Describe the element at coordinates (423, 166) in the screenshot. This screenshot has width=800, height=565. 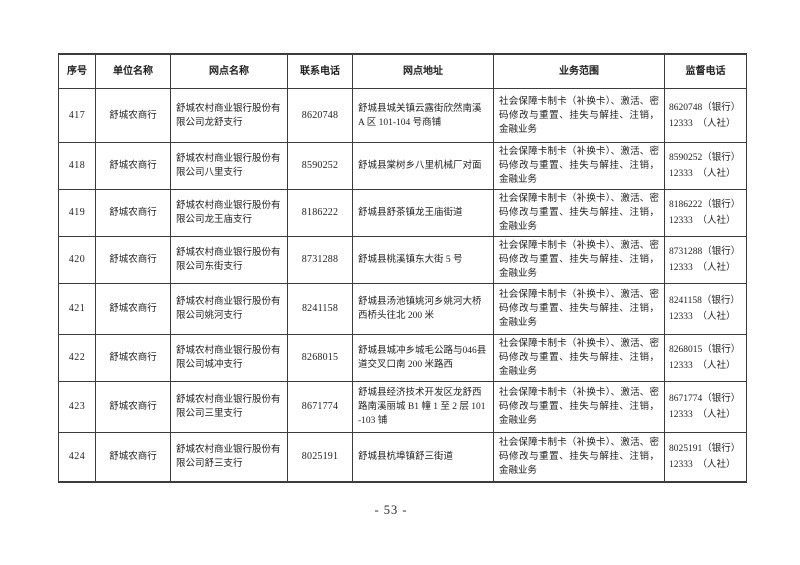
I see `cell-address: 舒城县棠树乡八里机械厂对面` at that location.